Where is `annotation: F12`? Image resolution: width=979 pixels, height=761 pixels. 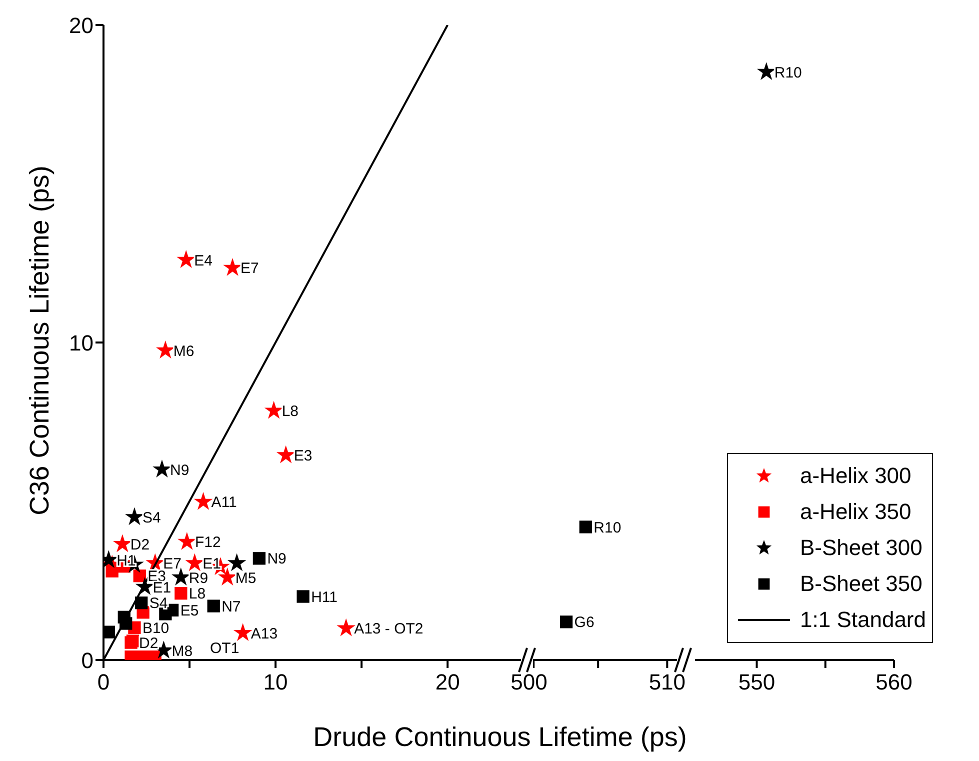
annotation: F12 is located at coordinates (207, 543).